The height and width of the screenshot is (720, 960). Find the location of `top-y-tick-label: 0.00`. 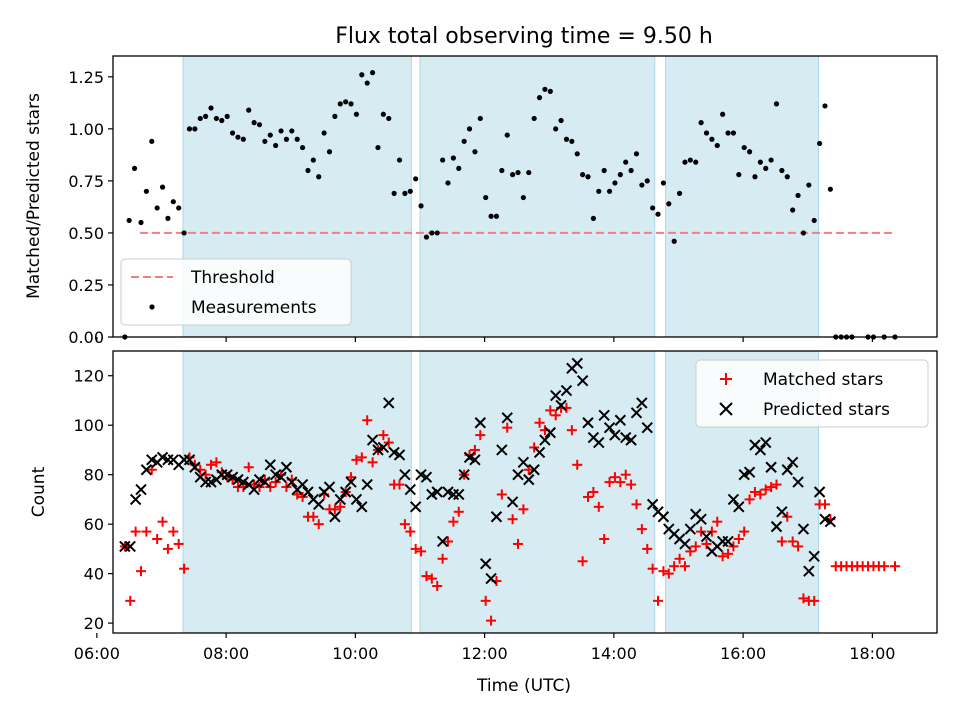

top-y-tick-label: 0.00 is located at coordinates (86, 337).